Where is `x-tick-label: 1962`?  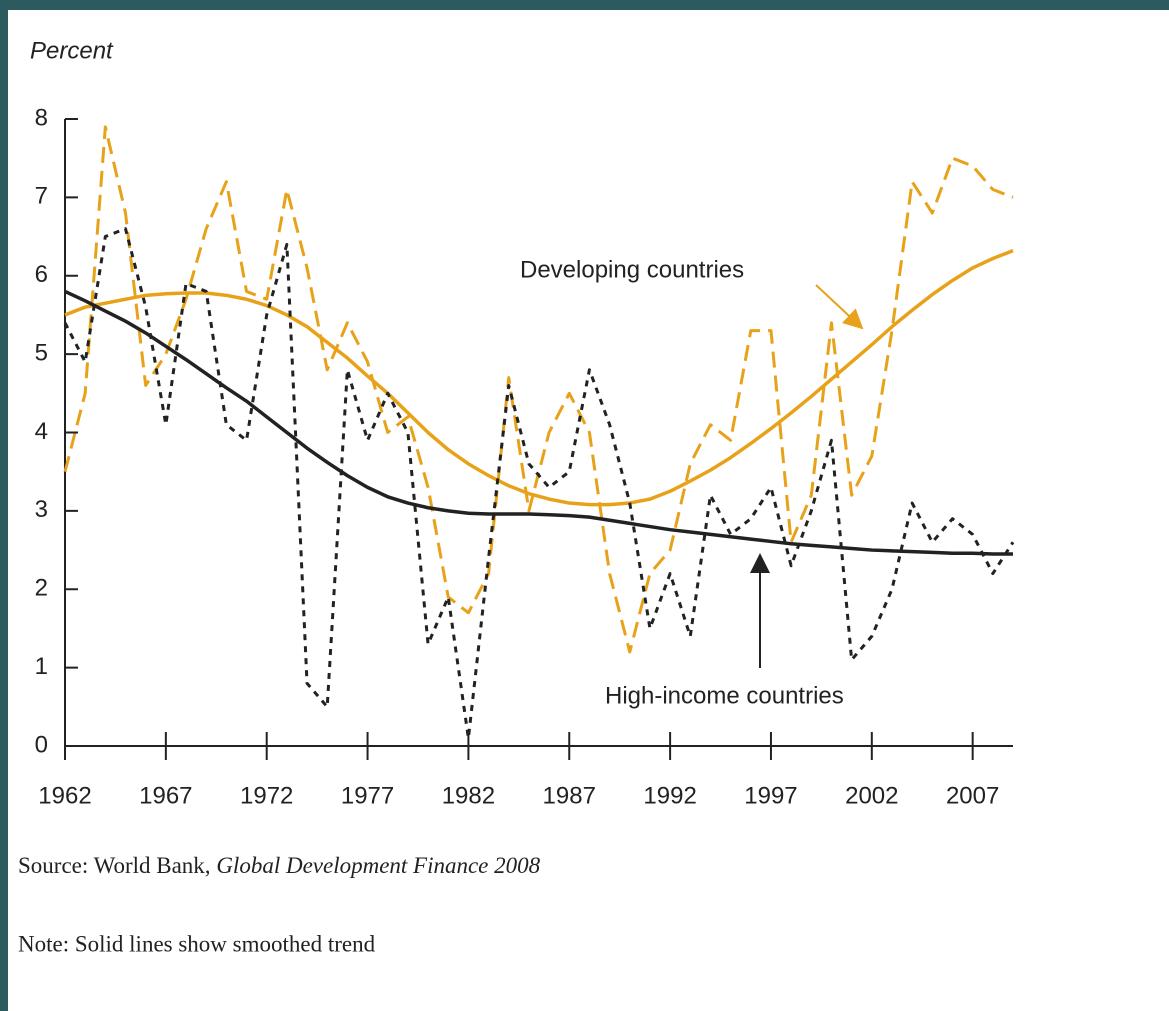 x-tick-label: 1962 is located at coordinates (64, 795).